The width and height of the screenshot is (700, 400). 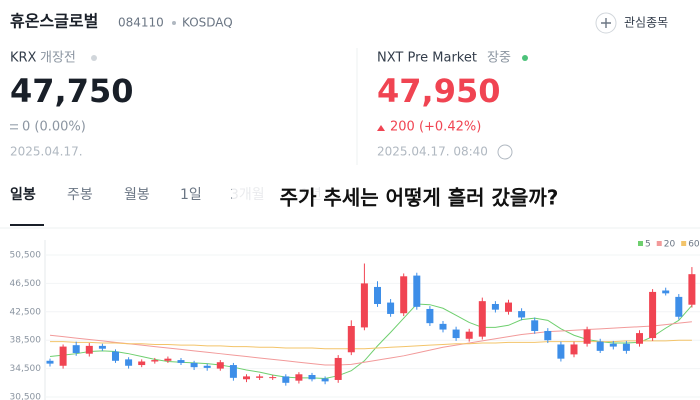 What do you see at coordinates (58, 58) in the screenshot?
I see `krx-status: 개장전` at bounding box center [58, 58].